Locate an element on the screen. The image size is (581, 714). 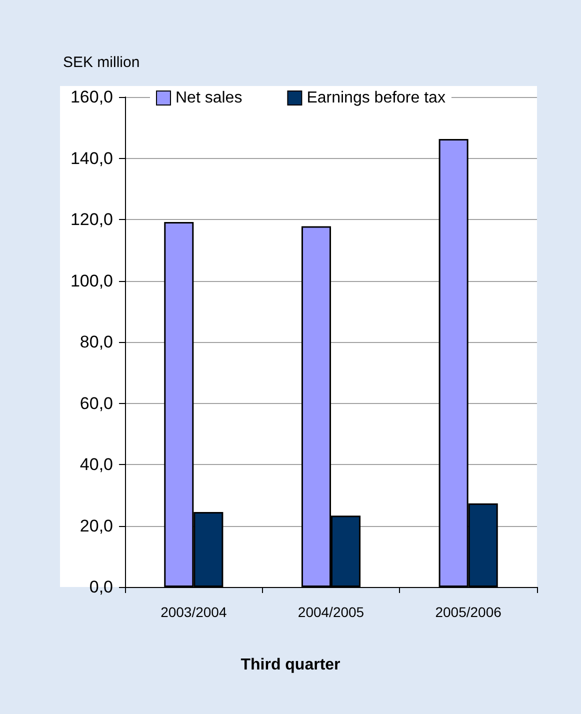
y-tick-label: 120,0 is located at coordinates (91, 219).